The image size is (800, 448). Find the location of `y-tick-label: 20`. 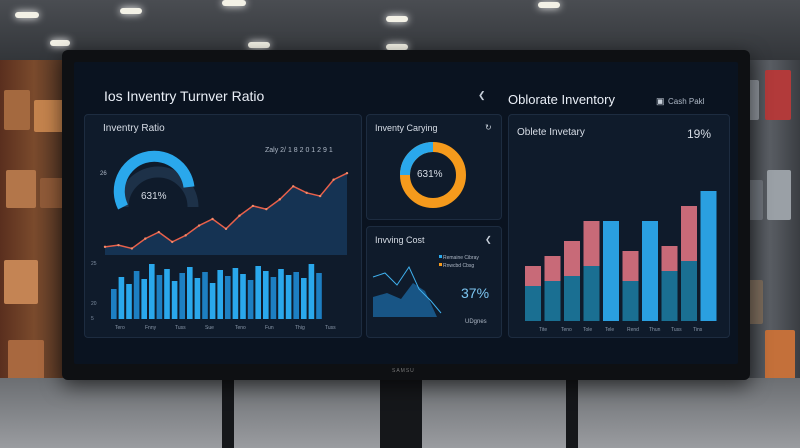

y-tick-label: 20 is located at coordinates (94, 304).